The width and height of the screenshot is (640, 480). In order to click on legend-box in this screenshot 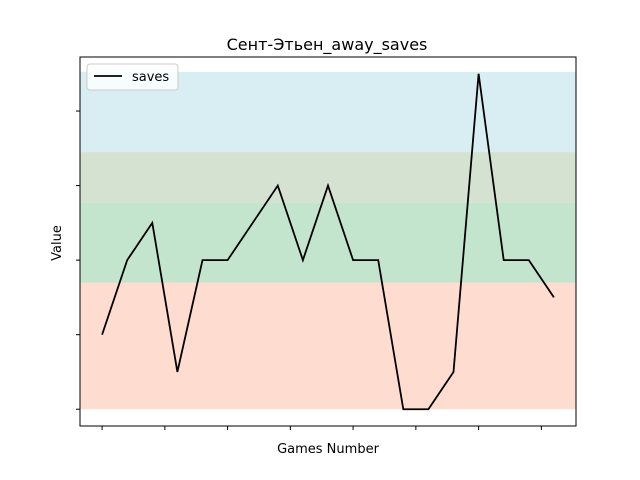, I will do `click(132, 77)`.